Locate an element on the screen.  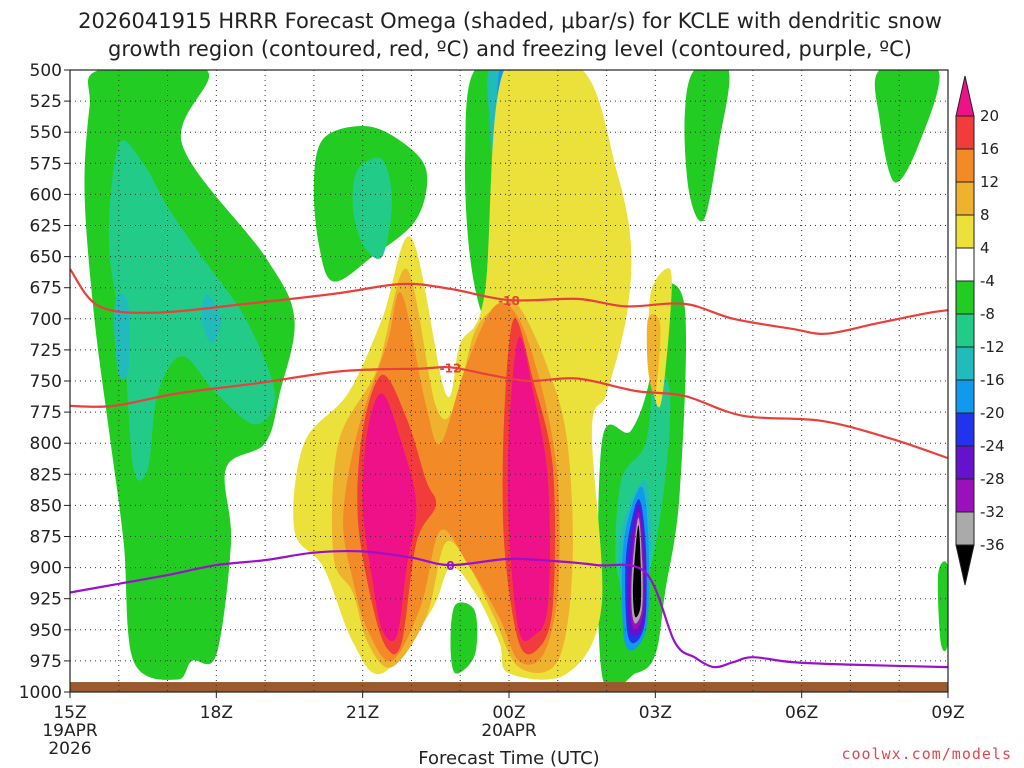
colorbar-label: 4 is located at coordinates (985, 248).